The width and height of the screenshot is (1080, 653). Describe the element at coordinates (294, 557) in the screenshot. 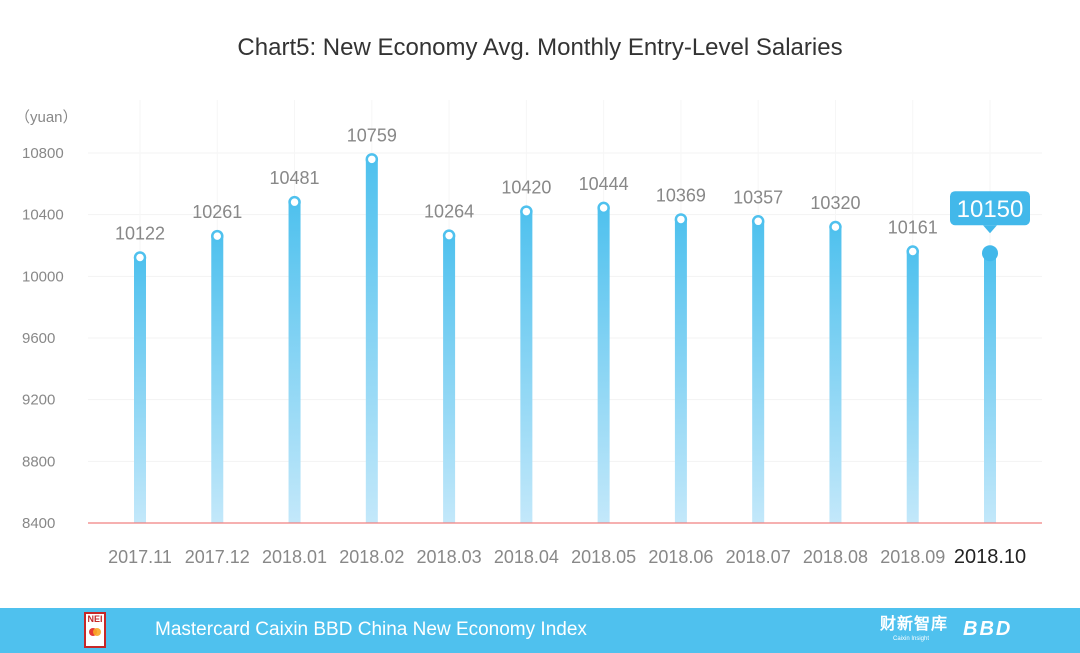

I see `x-tick-label: 2018.01` at that location.